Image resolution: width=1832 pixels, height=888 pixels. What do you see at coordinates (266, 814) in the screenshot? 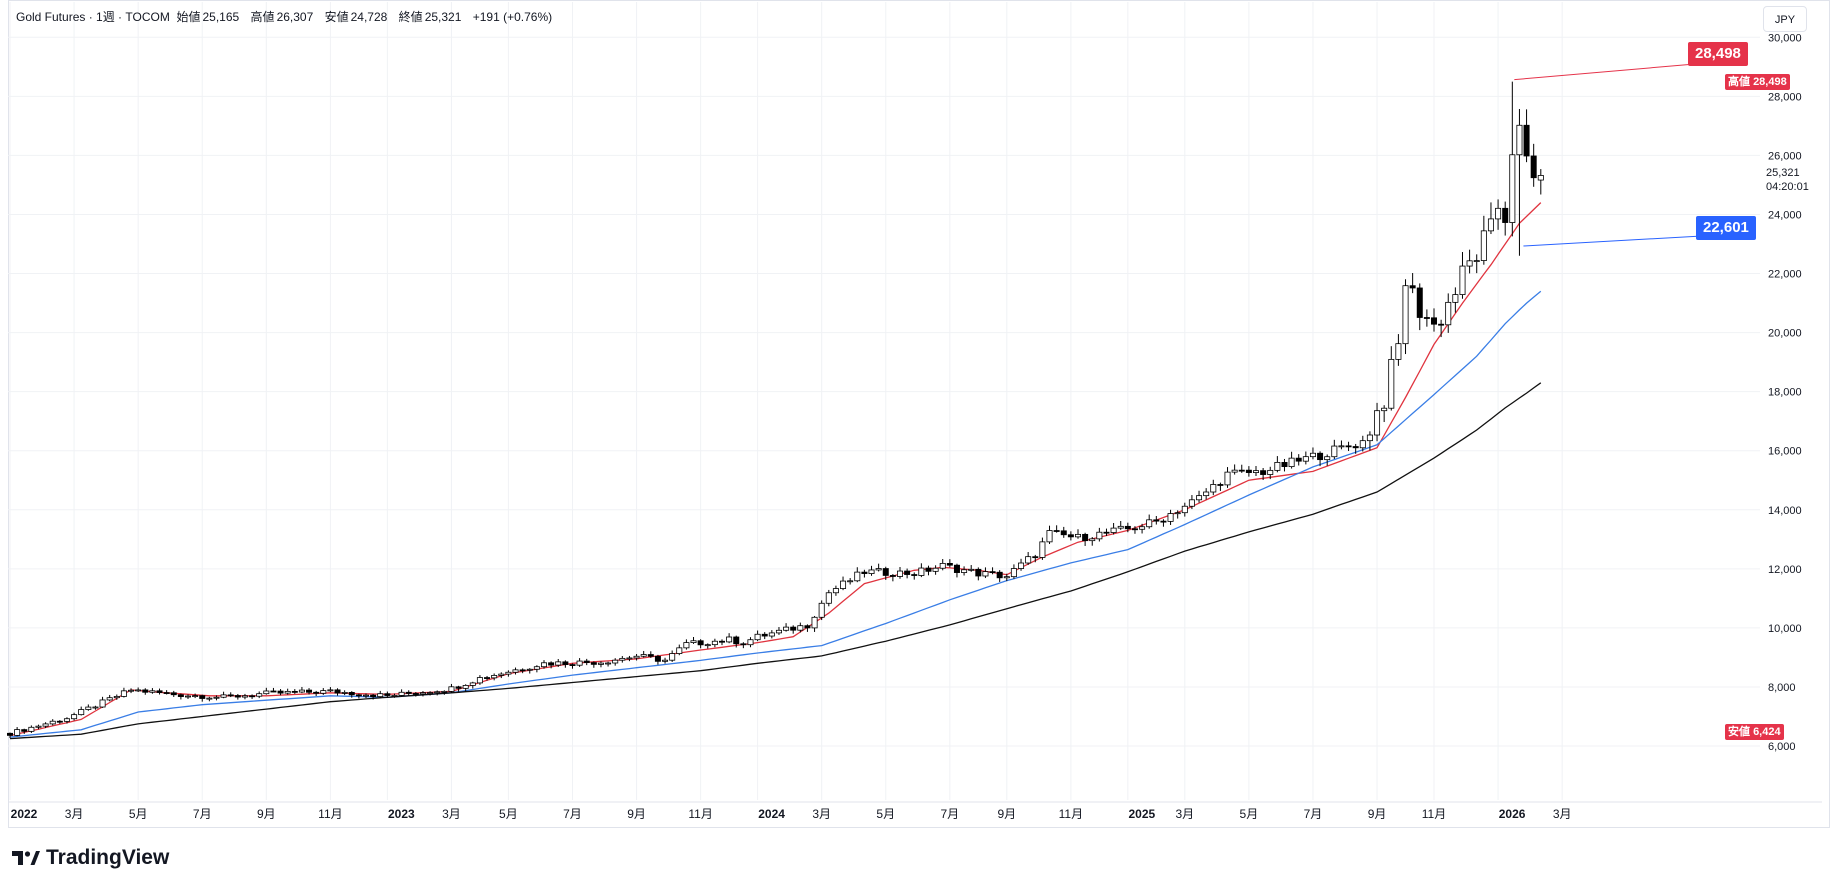
I see `x-tick-label: 9月` at bounding box center [266, 814].